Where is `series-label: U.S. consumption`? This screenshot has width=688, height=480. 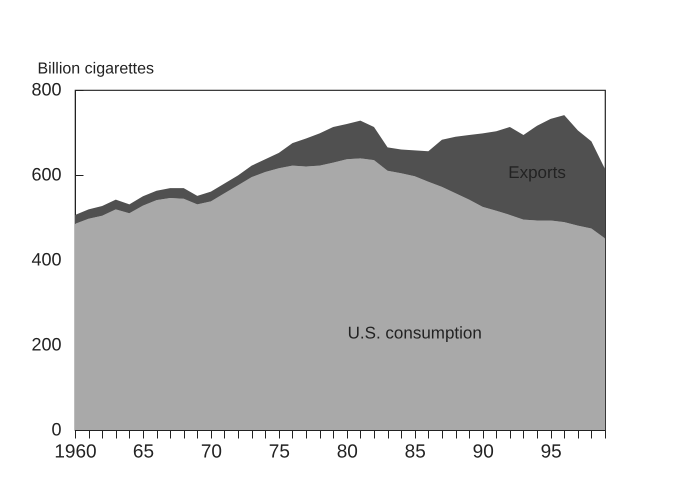 series-label: U.S. consumption is located at coordinates (415, 333).